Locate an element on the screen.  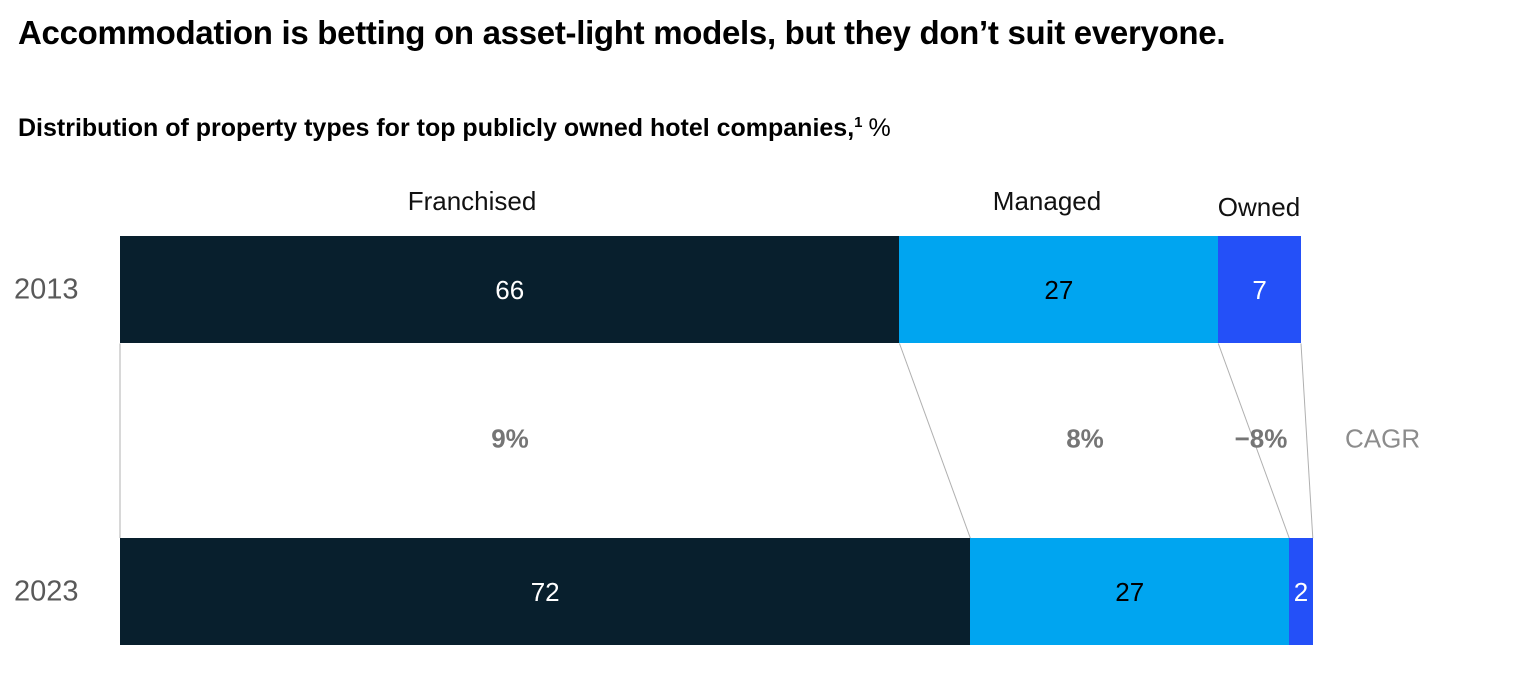
cagr-value-franchised: 9% is located at coordinates (510, 438).